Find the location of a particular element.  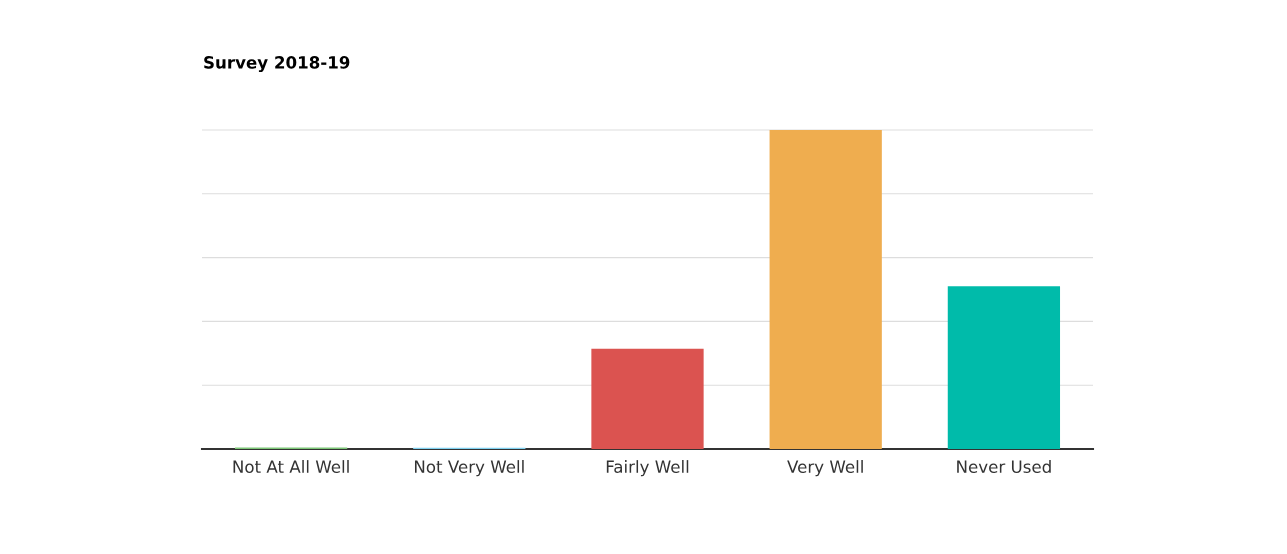

x-tick-label: Fairly Well is located at coordinates (647, 468).